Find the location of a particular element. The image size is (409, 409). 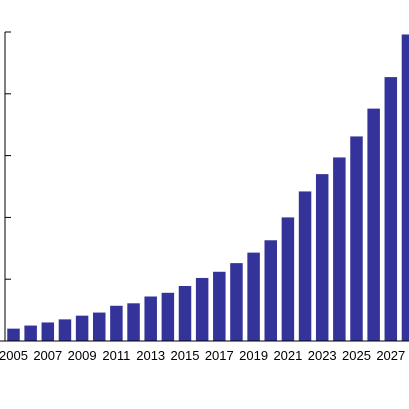

x-tick-label-2007: 2007 is located at coordinates (47, 355).